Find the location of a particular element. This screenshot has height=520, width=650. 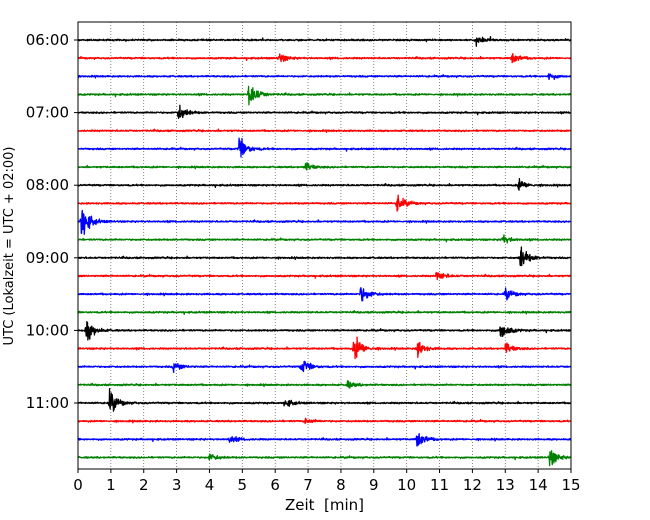

y-tick-label: 07:00 is located at coordinates (47, 113).